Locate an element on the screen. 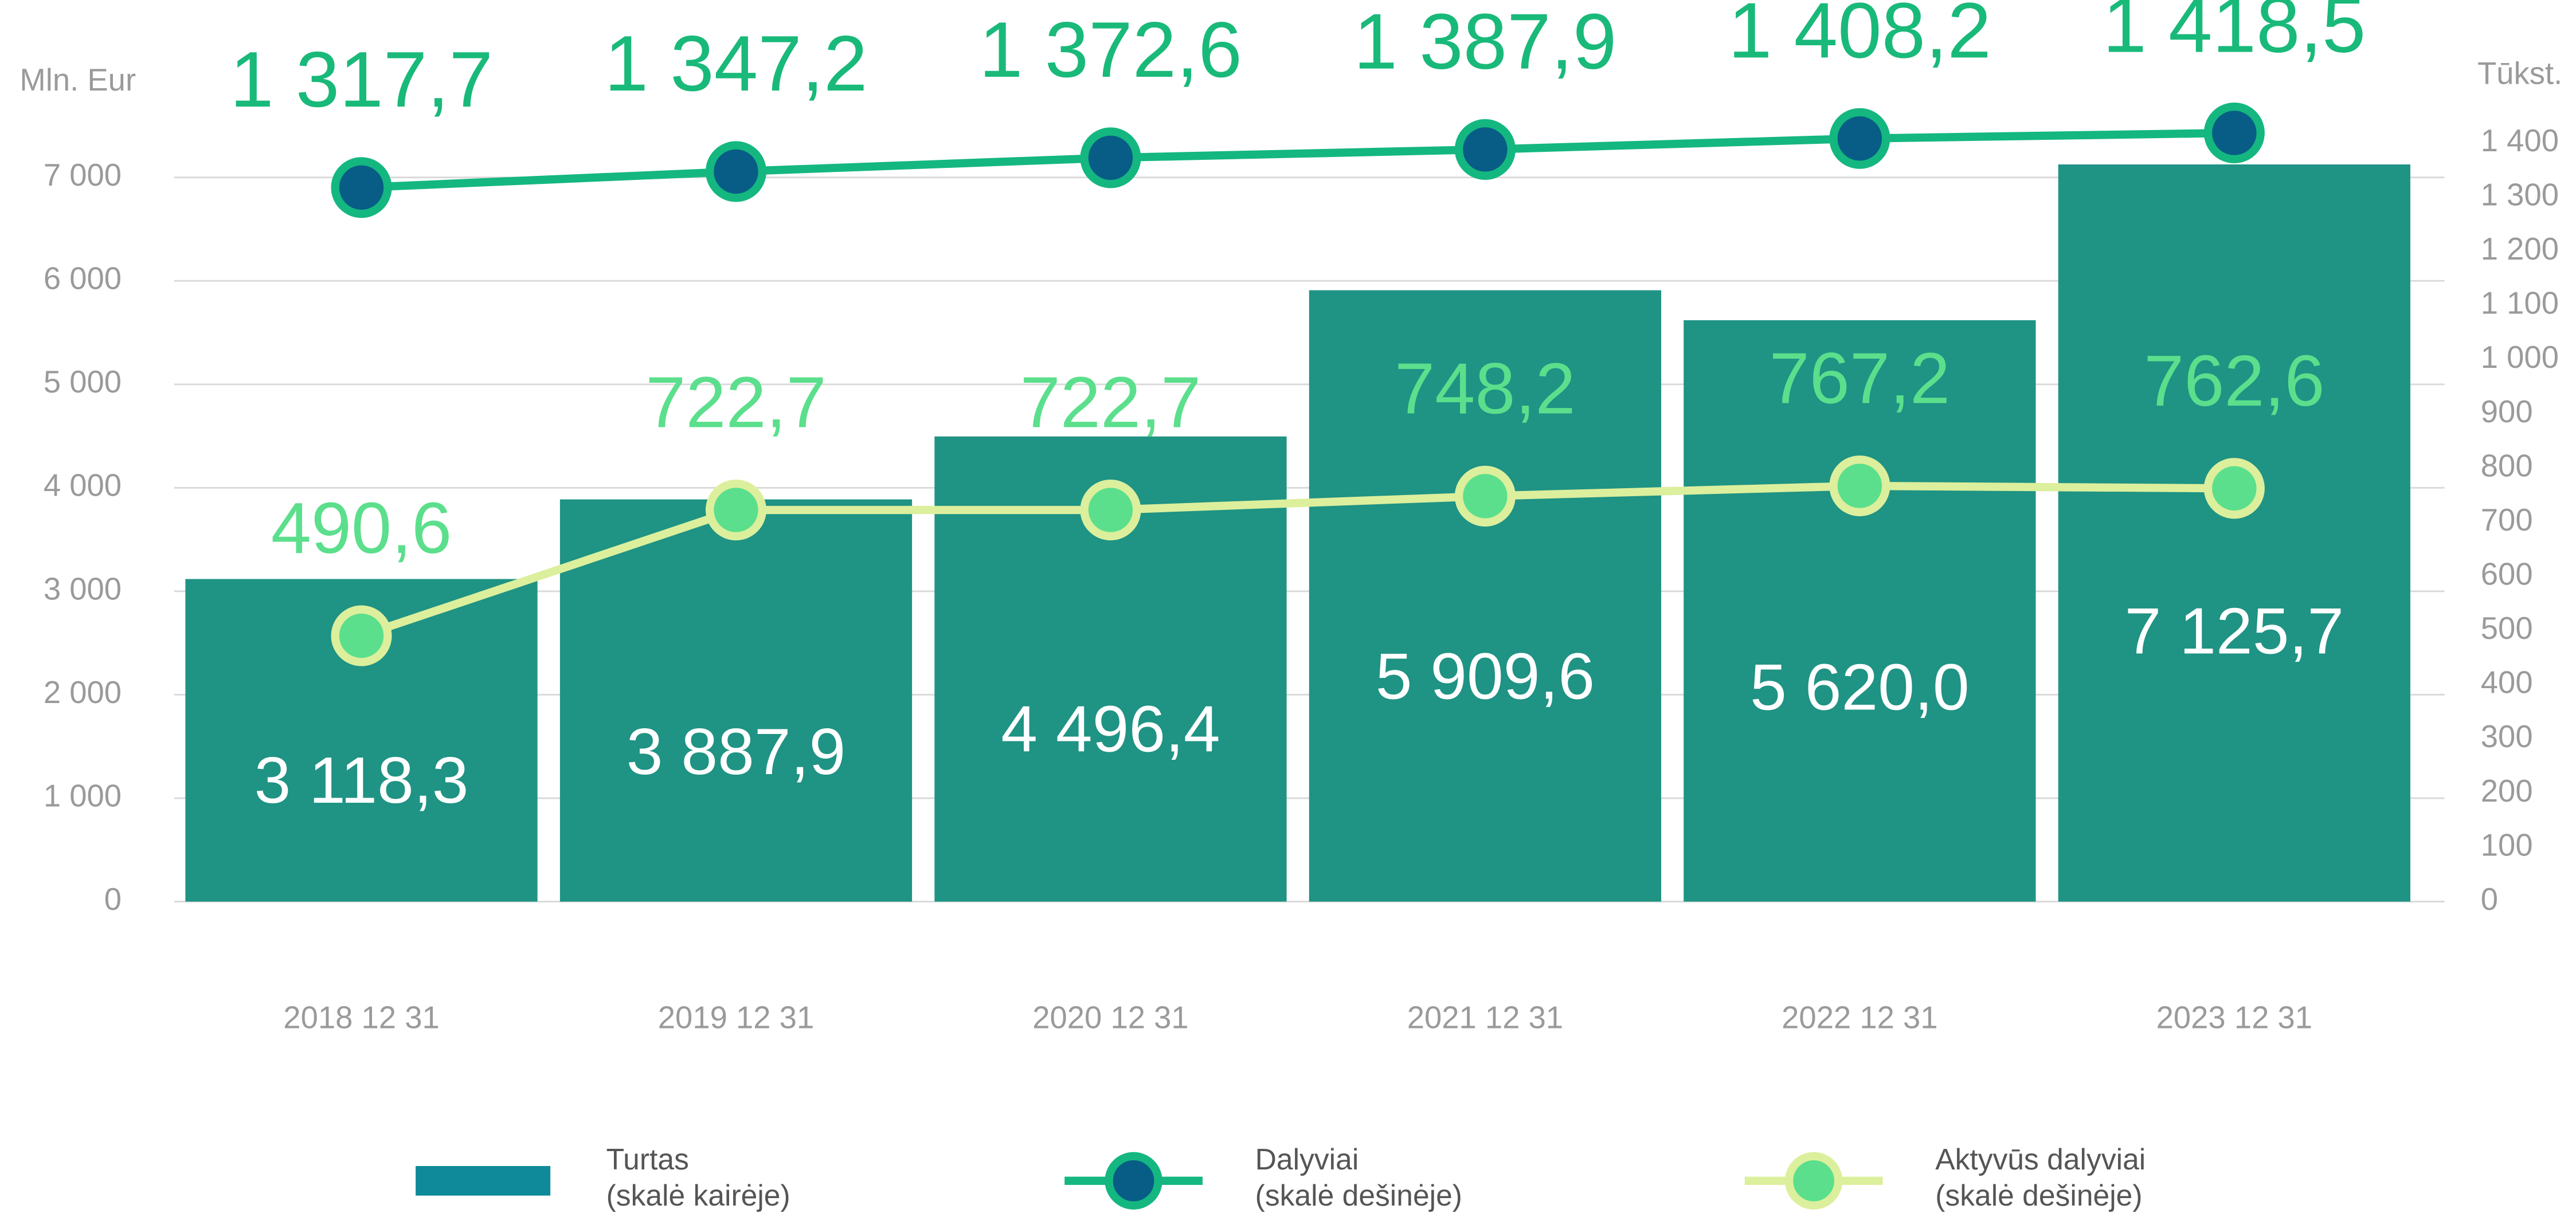 The image size is (2576, 1217). line-value-label: 1 418,5 is located at coordinates (2234, 35).